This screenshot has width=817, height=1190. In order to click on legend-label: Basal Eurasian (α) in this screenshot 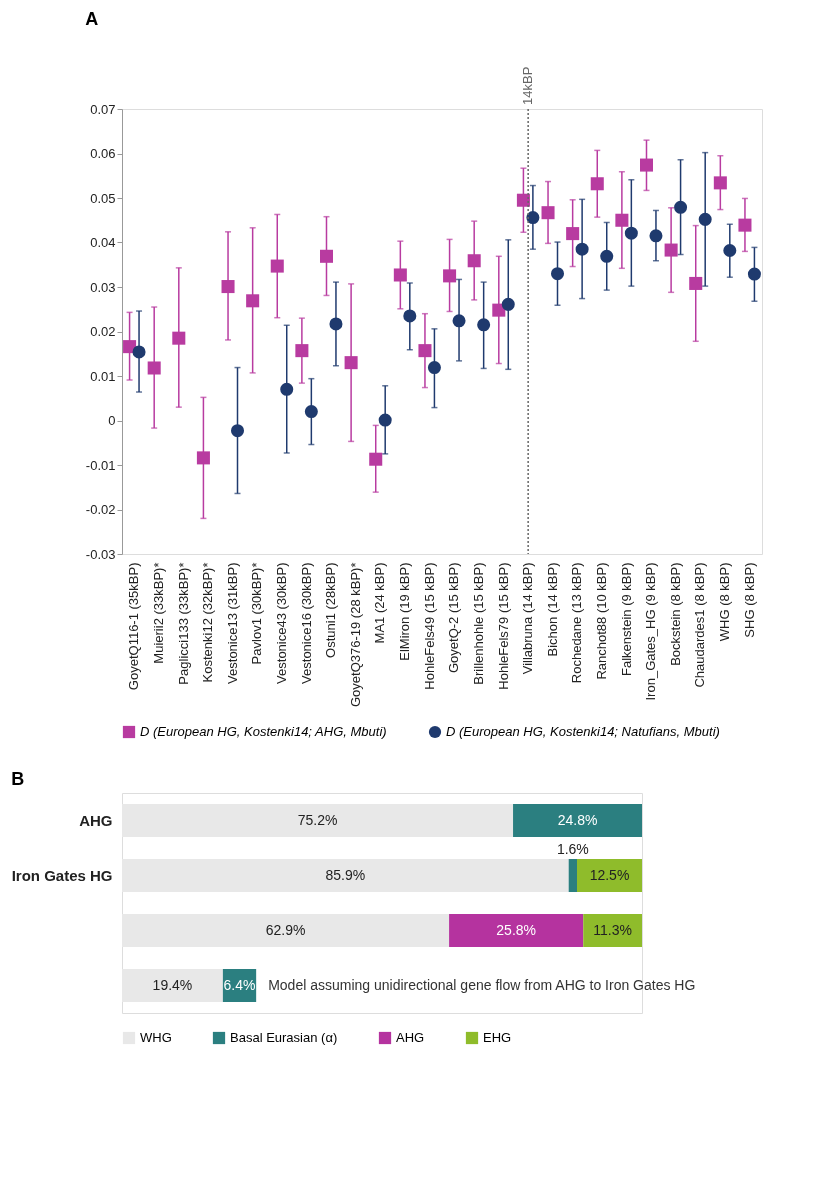, I will do `click(284, 1037)`.